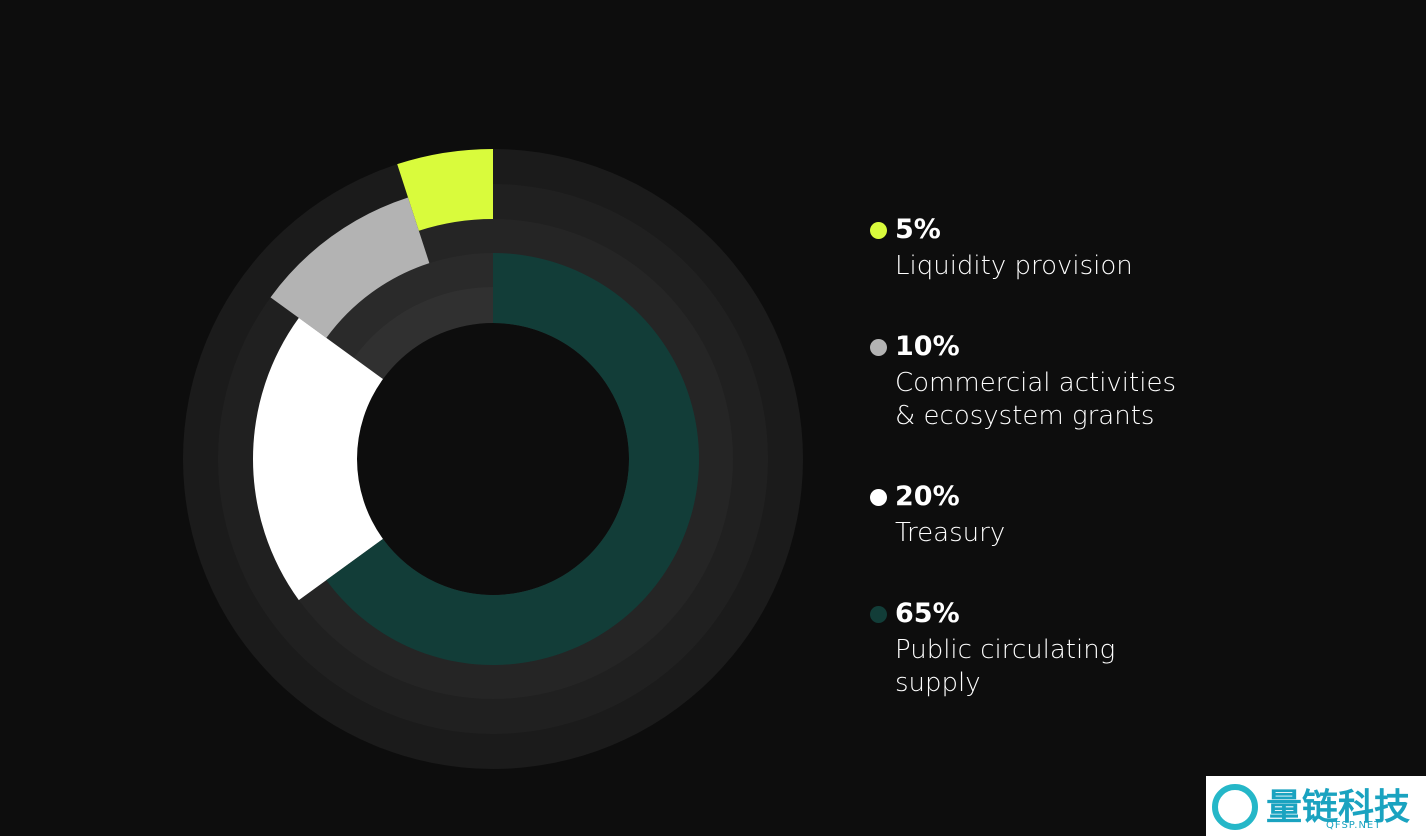 This screenshot has width=1426, height=836. I want to click on legend-label: Treasury, so click(950, 533).